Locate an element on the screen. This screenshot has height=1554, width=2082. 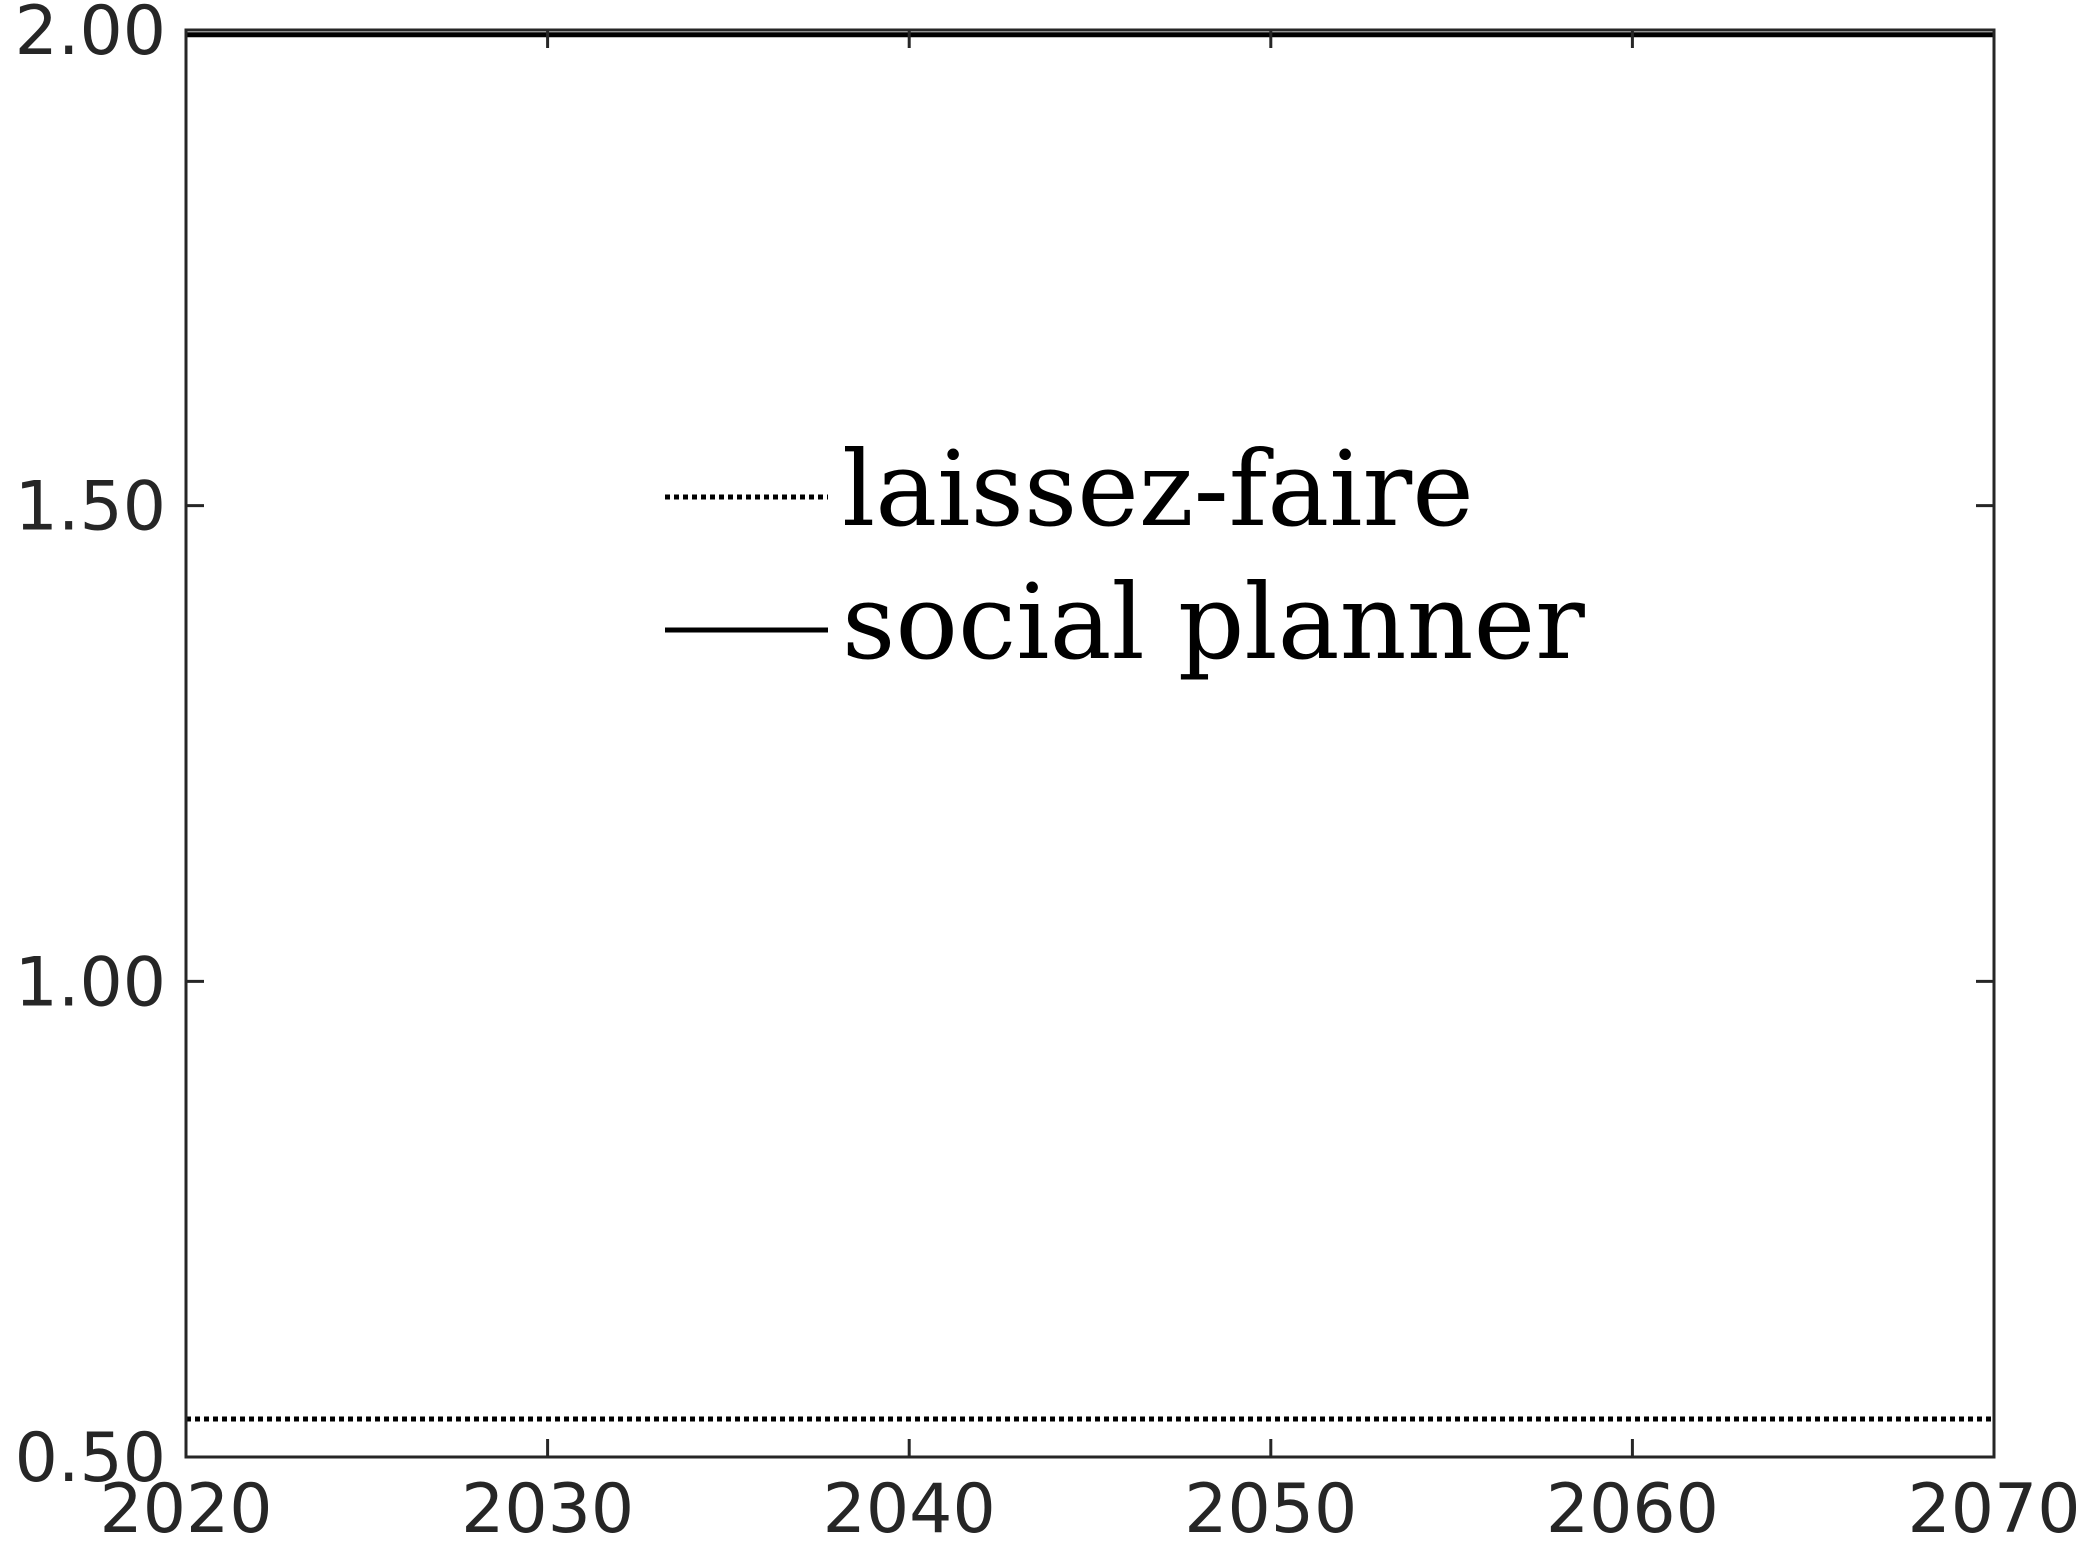
x-axis-tick-labels: 2020 2030 2040 2050 2060 2070 is located at coordinates (1089, 1509).